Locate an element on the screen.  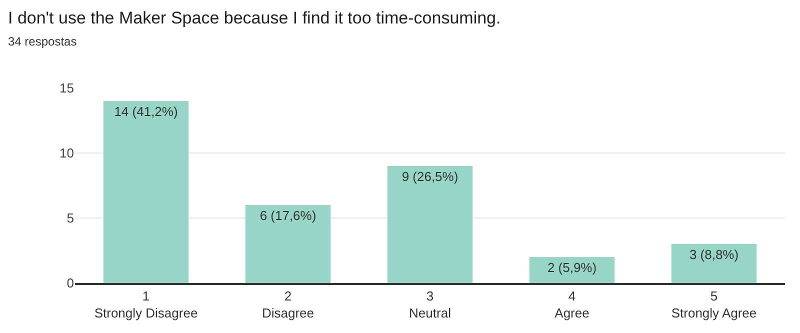
data-label: 14 (41,2%) is located at coordinates (146, 111).